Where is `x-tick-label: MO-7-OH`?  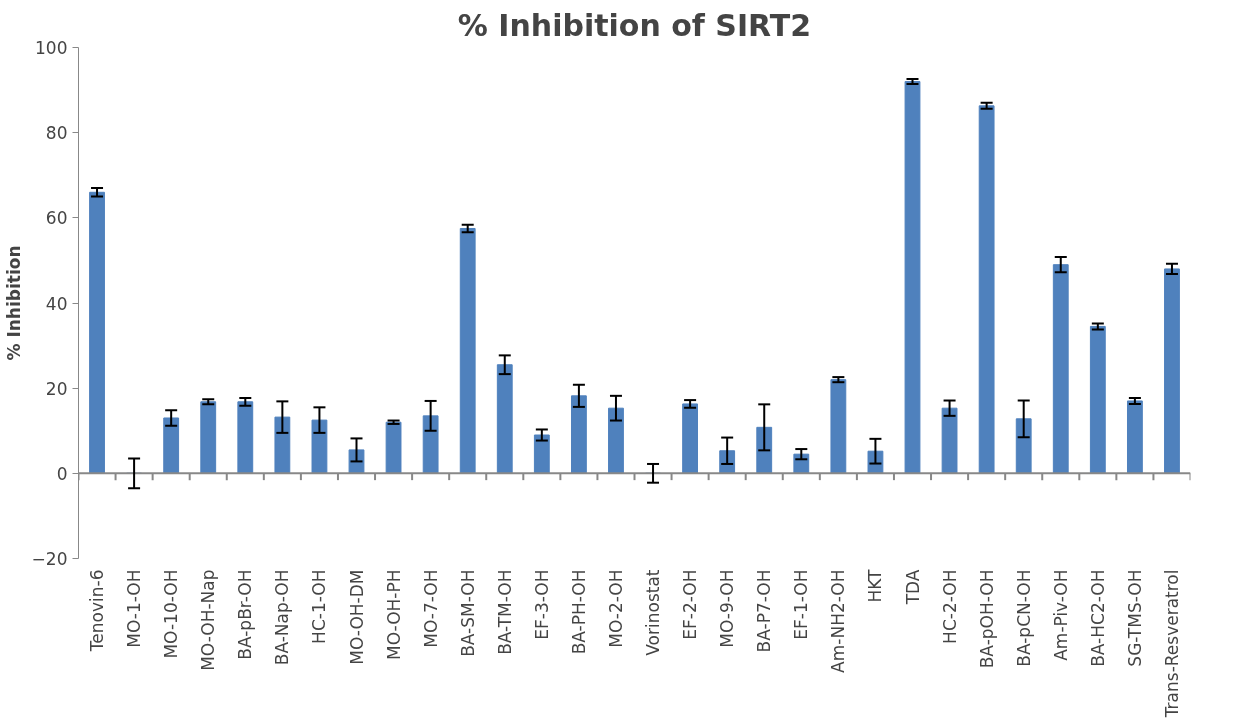 x-tick-label: MO-7-OH is located at coordinates (430, 608).